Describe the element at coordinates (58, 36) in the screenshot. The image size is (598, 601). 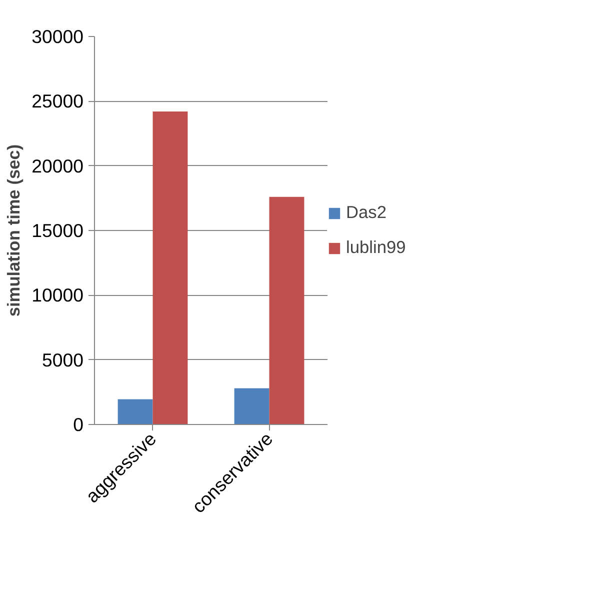
I see `y-tick-label: 30000` at that location.